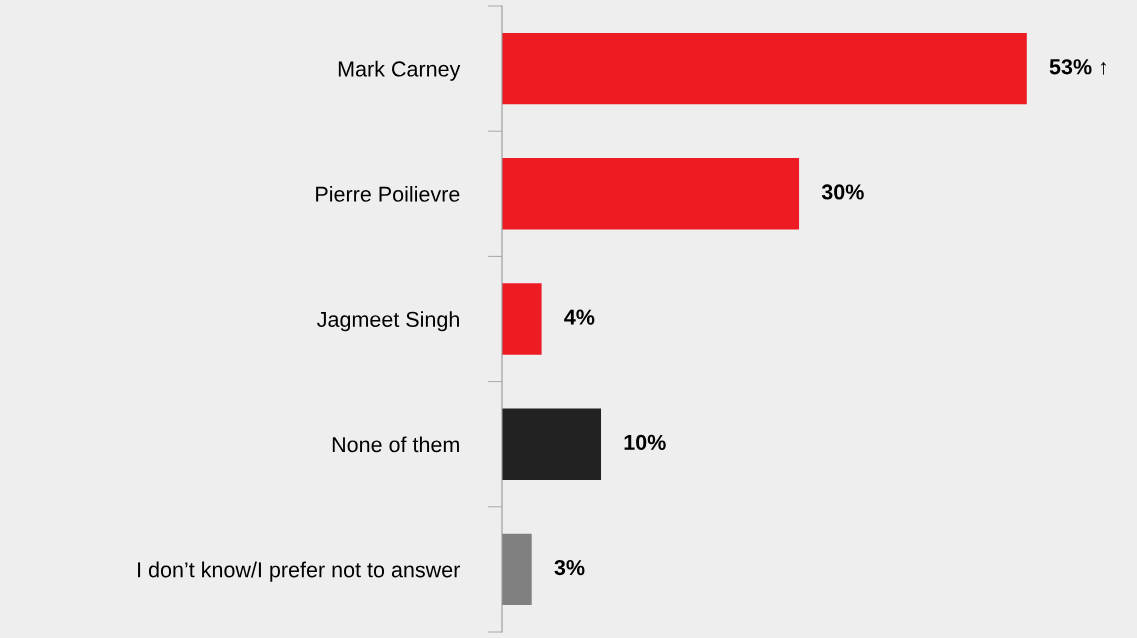 Image resolution: width=1137 pixels, height=638 pixels. What do you see at coordinates (388, 321) in the screenshot?
I see `y-tick-label: Jagmeet Singh` at bounding box center [388, 321].